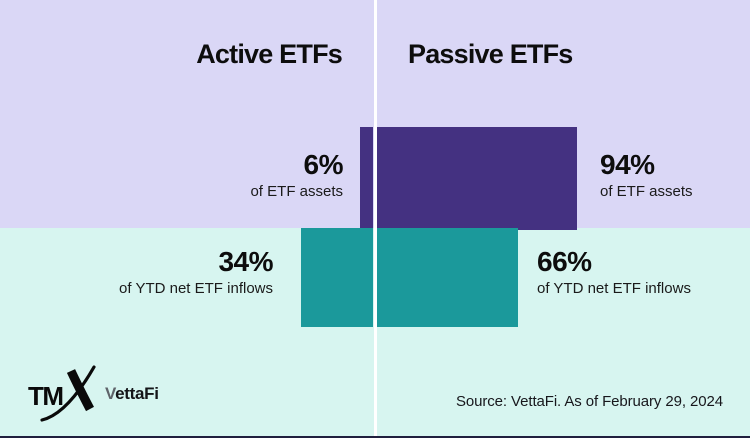 Image resolution: width=750 pixels, height=438 pixels. I want to click on stat-assets-passive: 94% of ETF assets, so click(646, 174).